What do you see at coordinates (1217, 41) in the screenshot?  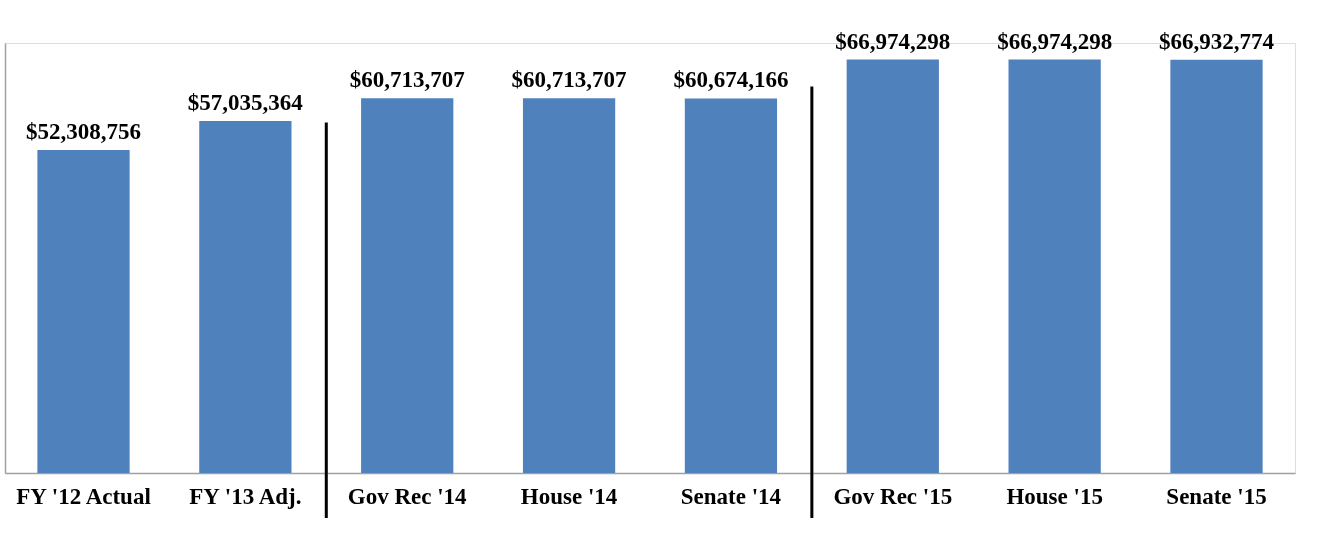 I see `data-label: $66,932,774` at bounding box center [1217, 41].